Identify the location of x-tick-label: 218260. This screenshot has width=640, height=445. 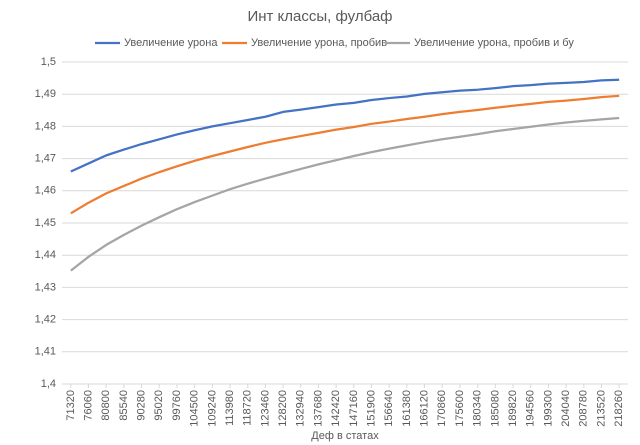
(619, 408).